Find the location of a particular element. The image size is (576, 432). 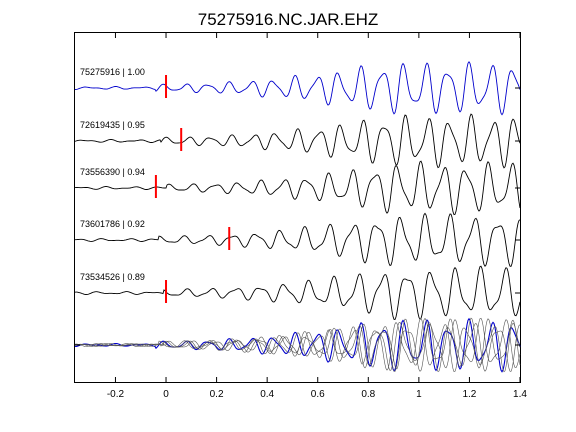

x-tick-label: 1 is located at coordinates (419, 394).